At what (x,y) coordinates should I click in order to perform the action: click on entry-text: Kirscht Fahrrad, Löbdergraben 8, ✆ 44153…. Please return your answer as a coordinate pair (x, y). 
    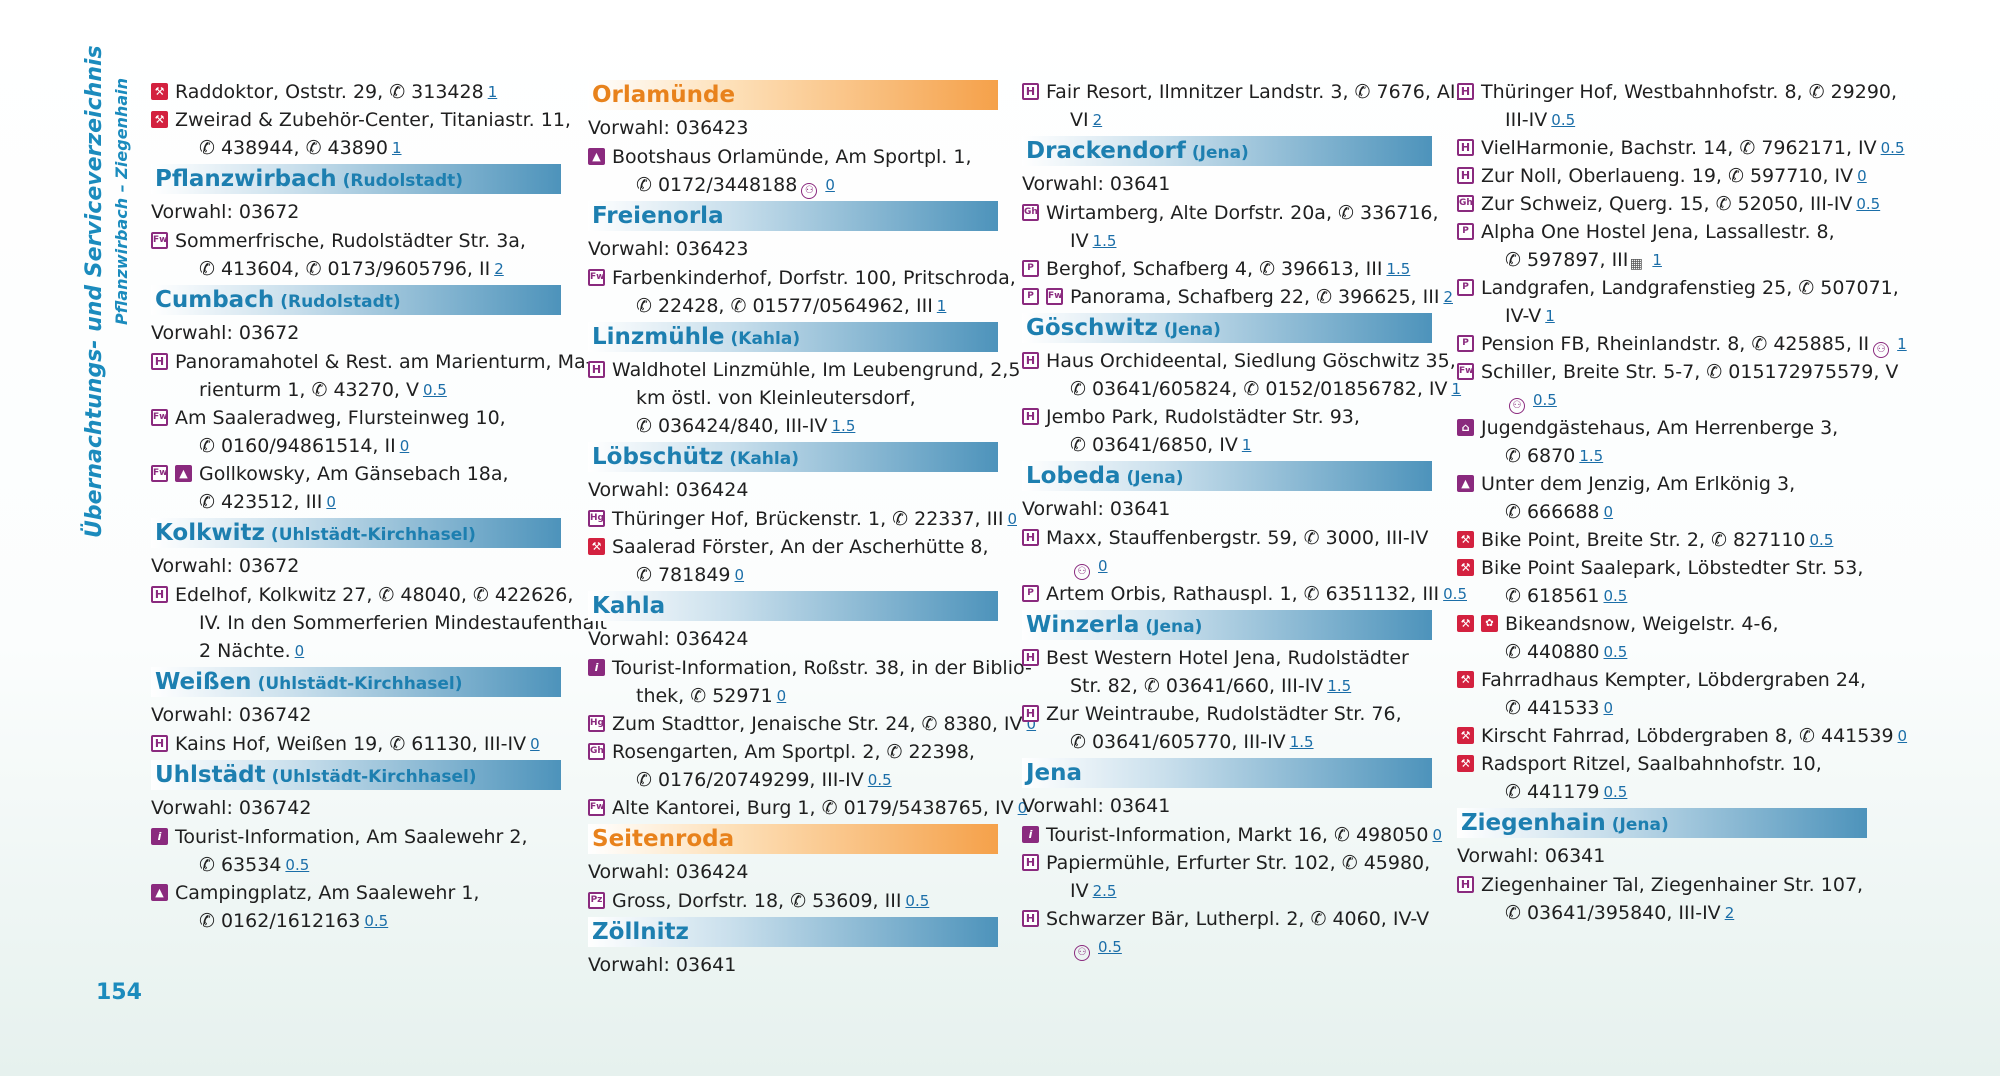
    Looking at the image, I should click on (1687, 736).